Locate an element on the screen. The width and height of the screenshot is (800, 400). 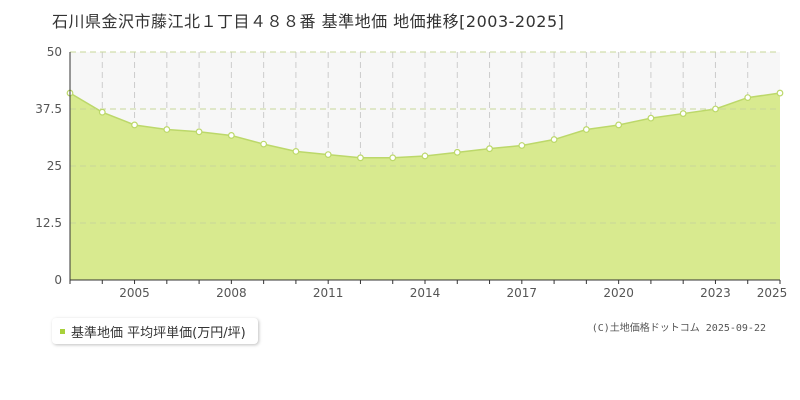
x-tick-label: 2005 is located at coordinates (134, 293).